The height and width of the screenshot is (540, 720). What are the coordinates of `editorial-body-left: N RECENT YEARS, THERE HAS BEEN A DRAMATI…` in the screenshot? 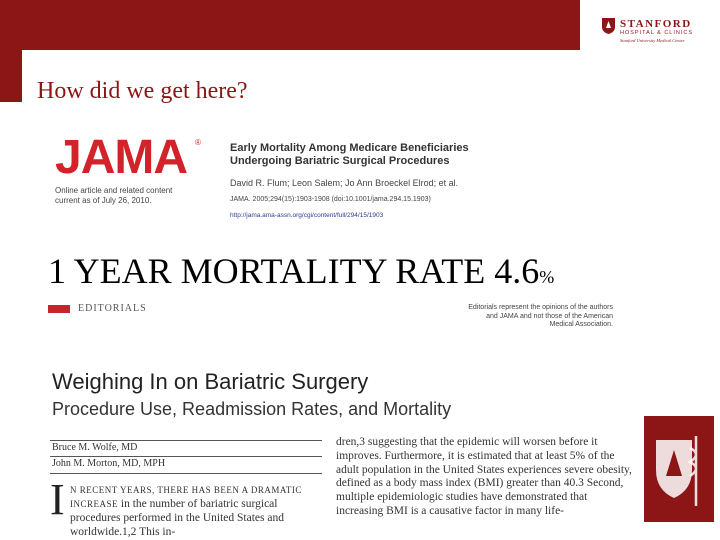 It's located at (198, 511).